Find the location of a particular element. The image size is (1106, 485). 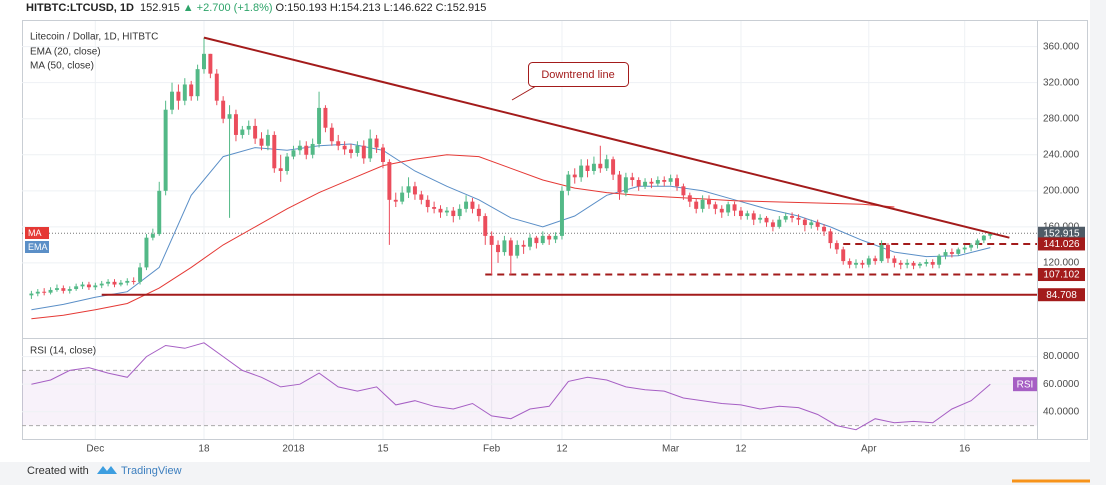

y-tick-label: 320.000 is located at coordinates (1061, 82).